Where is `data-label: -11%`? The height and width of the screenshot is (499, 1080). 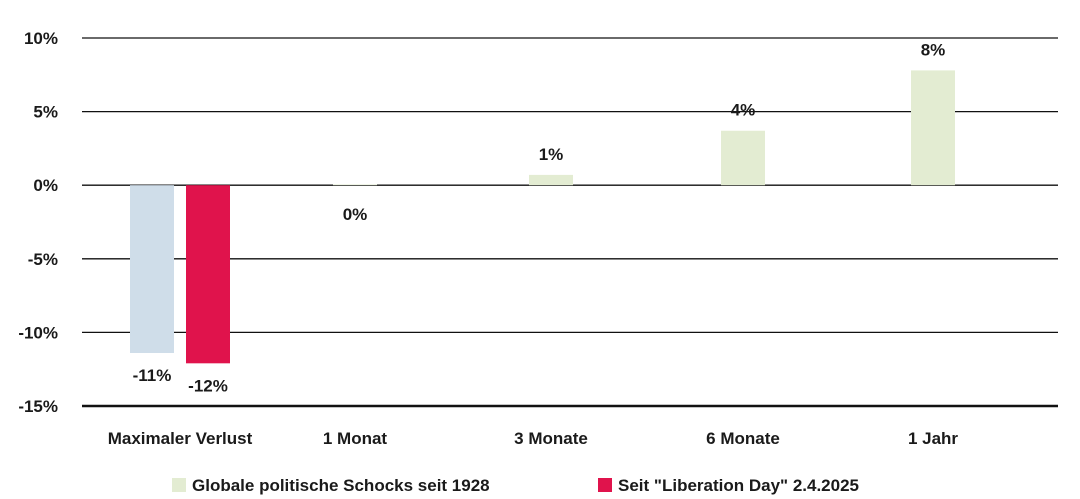
data-label: -11% is located at coordinates (152, 375).